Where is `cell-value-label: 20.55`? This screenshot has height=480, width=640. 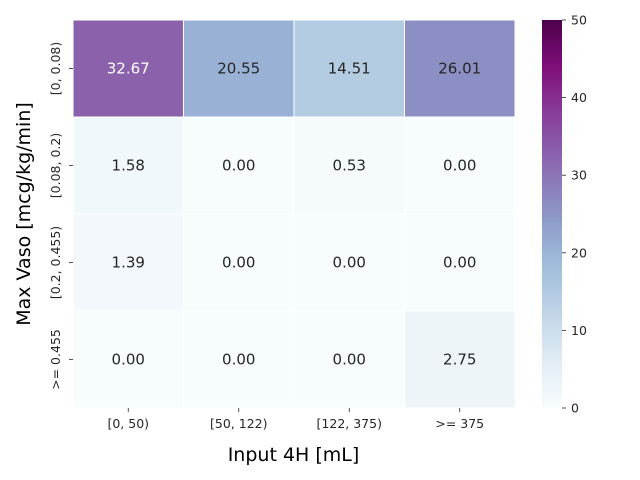 cell-value-label: 20.55 is located at coordinates (238, 69).